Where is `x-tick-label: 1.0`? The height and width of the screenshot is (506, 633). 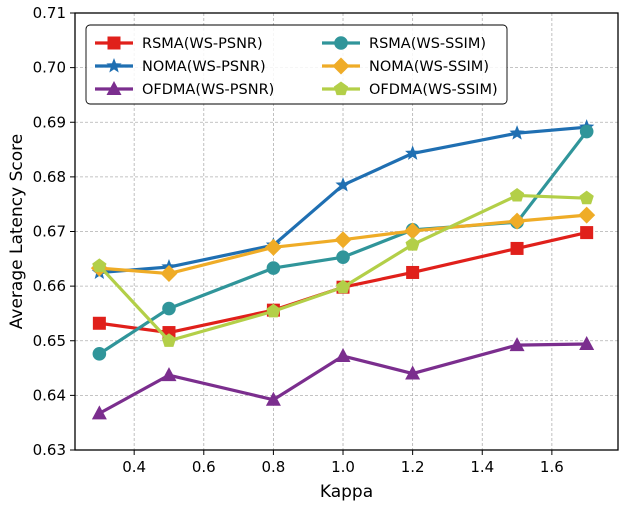
x-tick-label: 1.0 is located at coordinates (343, 467).